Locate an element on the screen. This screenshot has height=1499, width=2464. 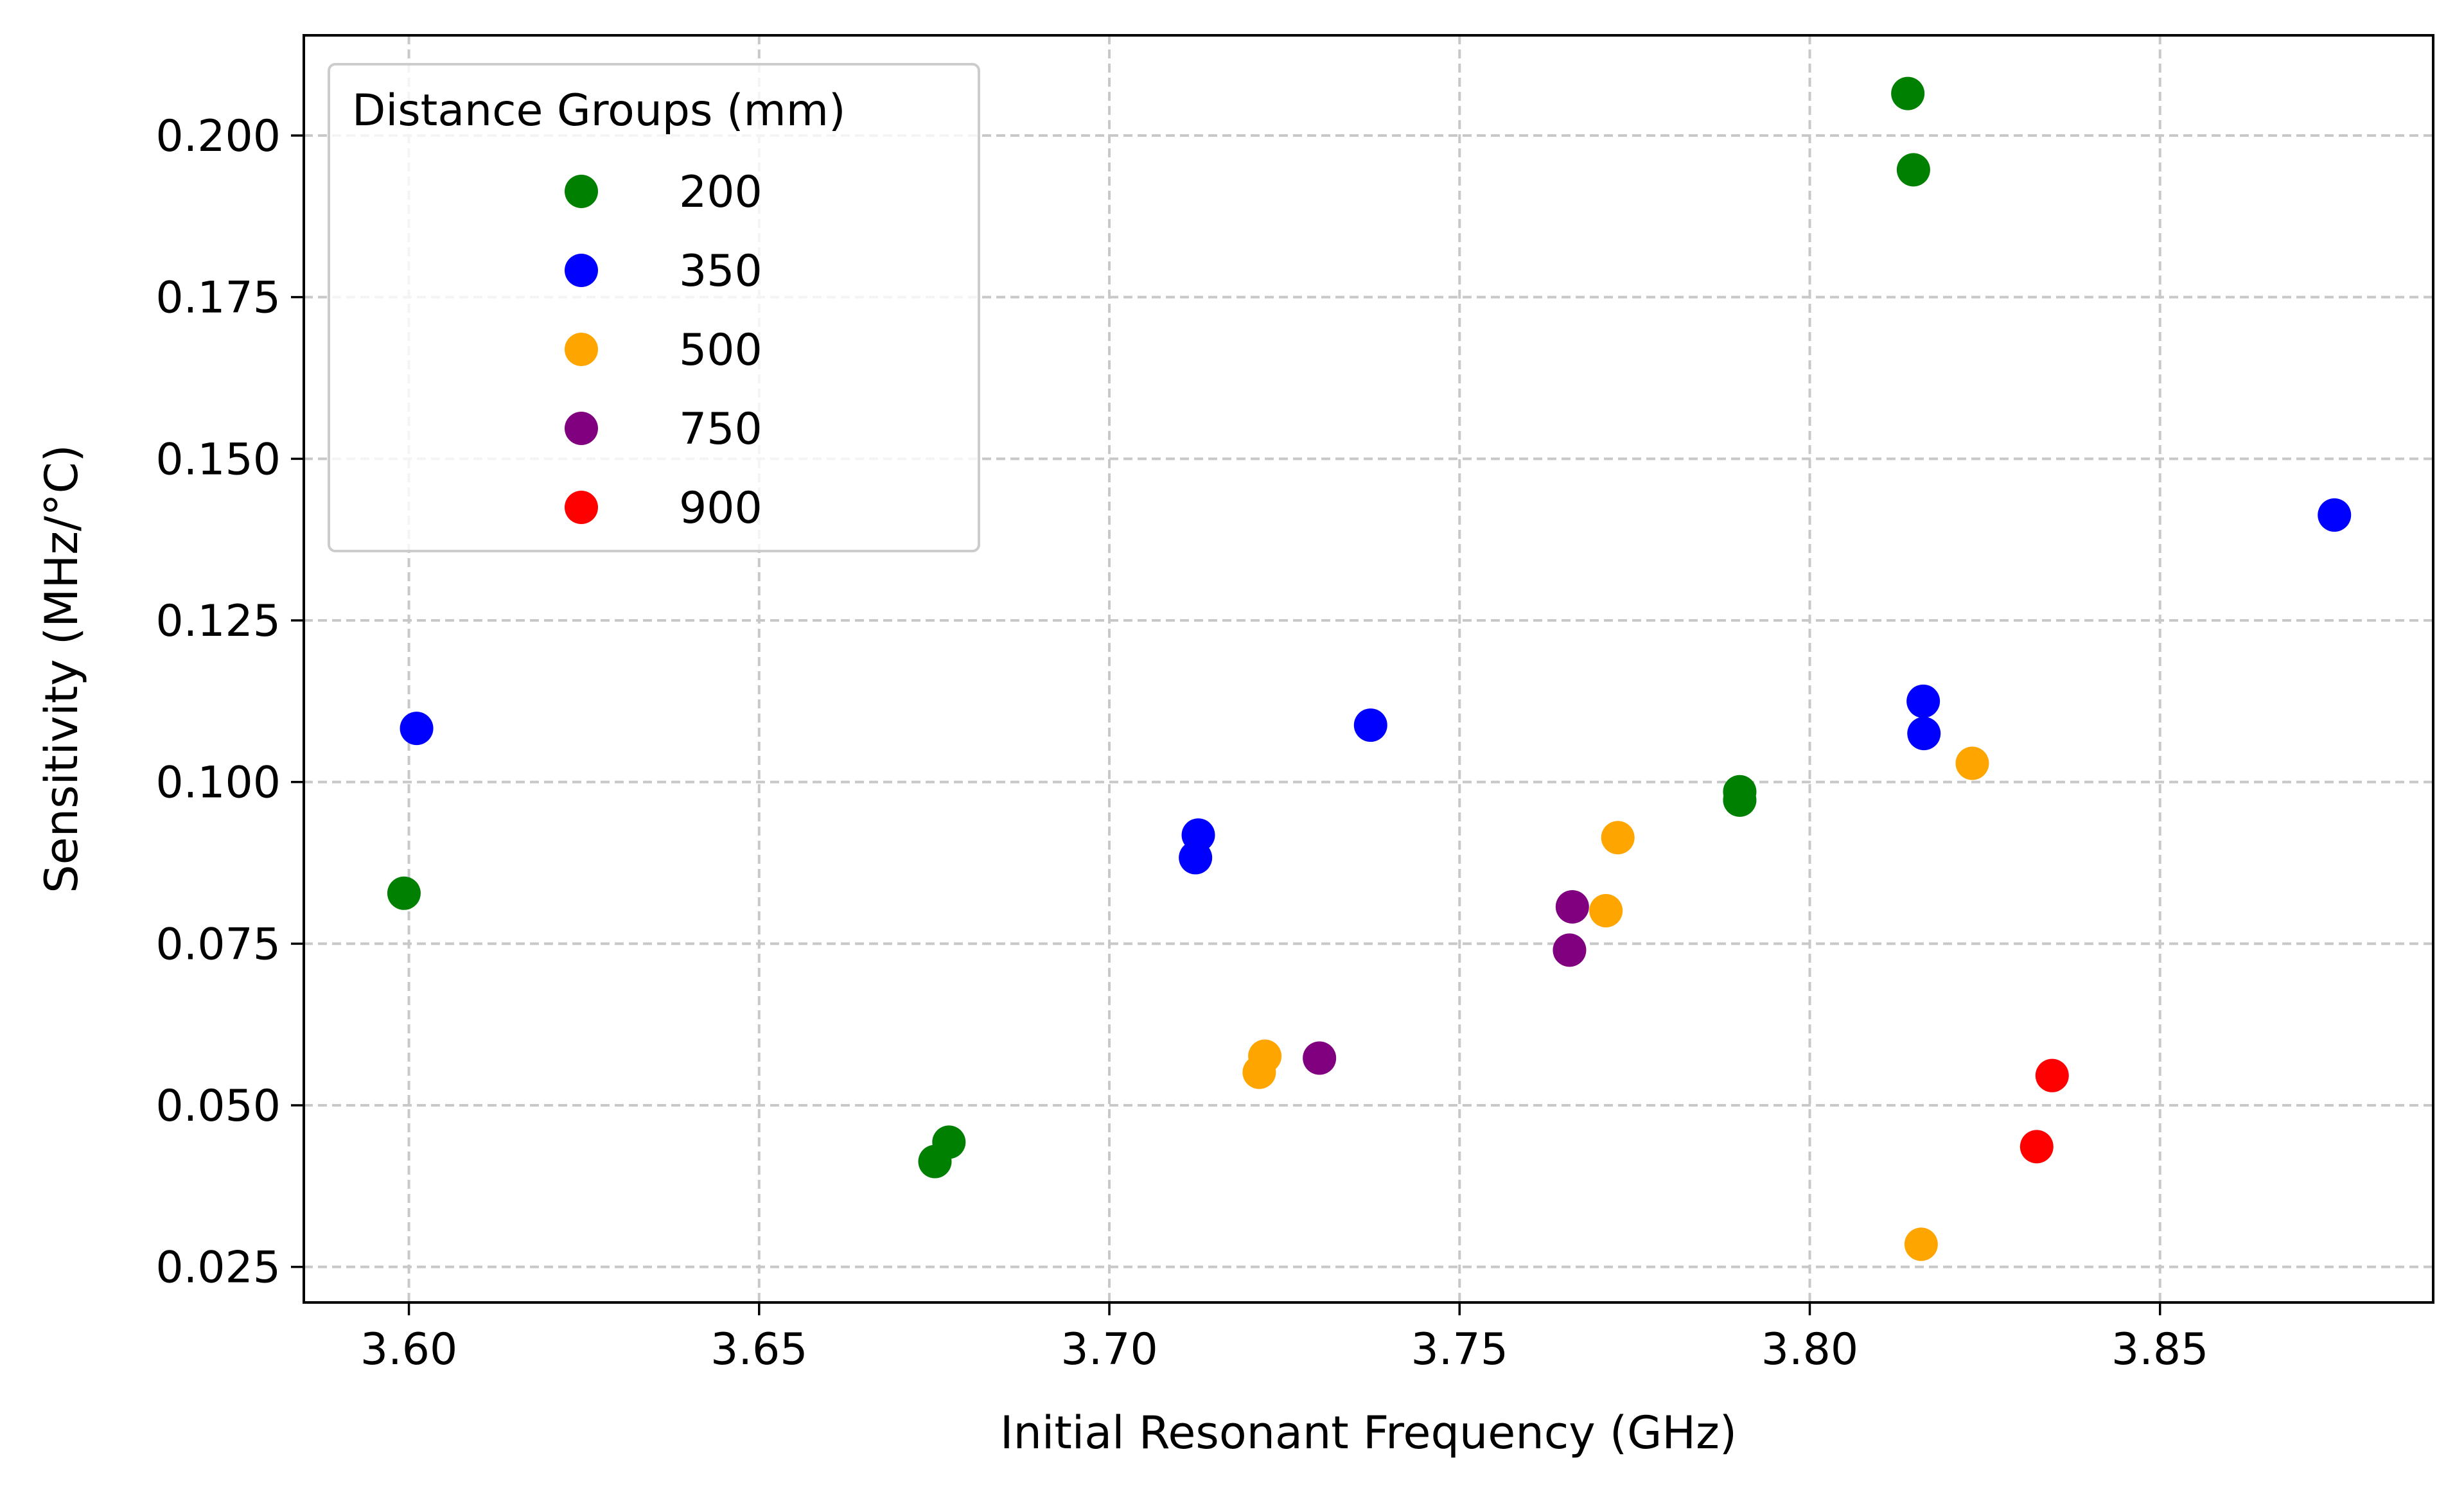
y-tick-label: 0.200 is located at coordinates (218, 136).